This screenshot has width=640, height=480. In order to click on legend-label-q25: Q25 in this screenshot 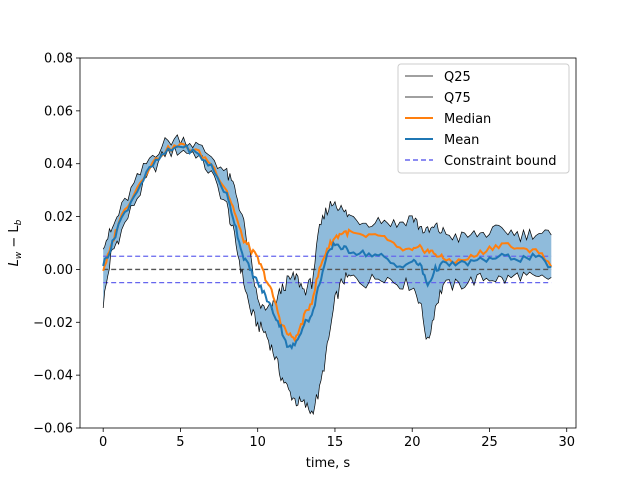, I will do `click(457, 77)`.